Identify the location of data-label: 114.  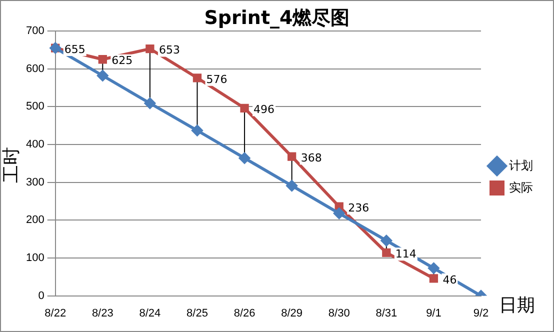
(405, 254).